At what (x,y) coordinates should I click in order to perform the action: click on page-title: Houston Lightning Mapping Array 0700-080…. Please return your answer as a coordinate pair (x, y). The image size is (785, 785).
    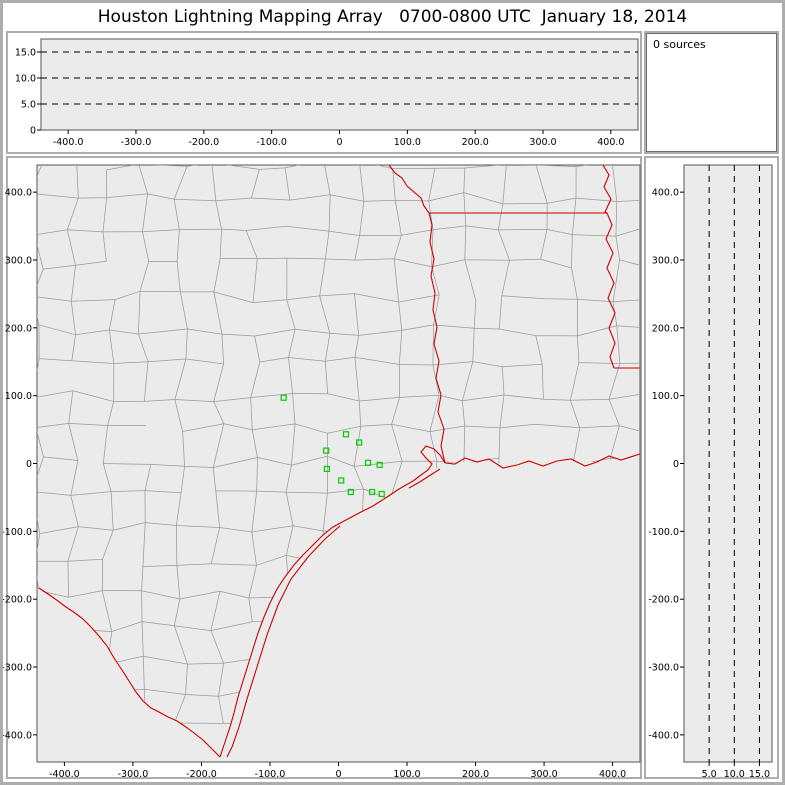
    Looking at the image, I should click on (392, 17).